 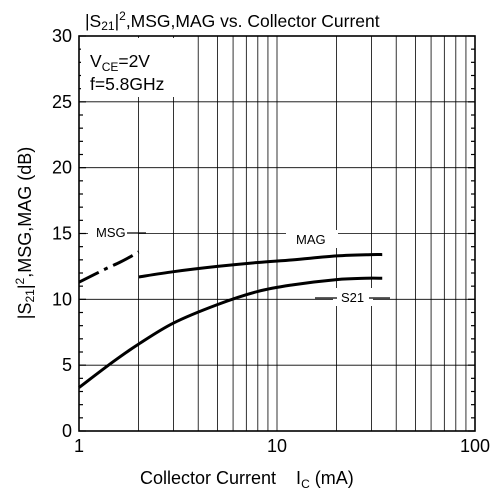 I want to click on y-tick-label: 5, so click(x=67, y=365).